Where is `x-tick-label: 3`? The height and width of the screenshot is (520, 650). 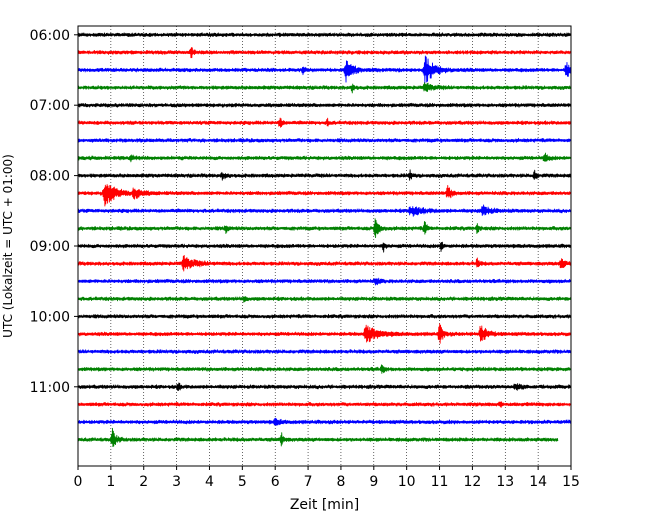
x-tick-label: 3 is located at coordinates (176, 482).